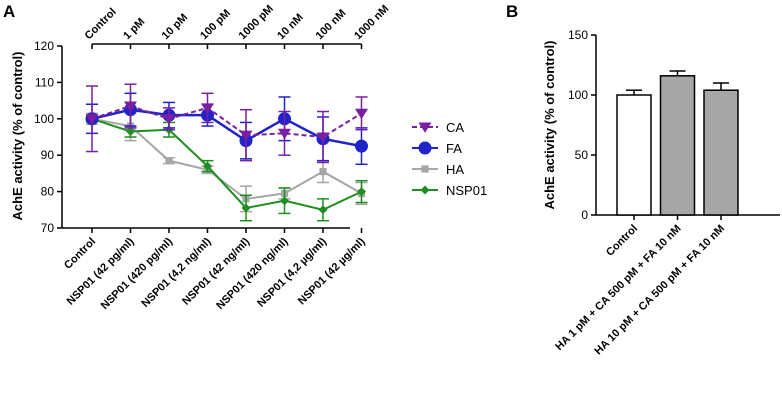  What do you see at coordinates (582, 155) in the screenshot?
I see `panel-b-y-tick-label: 50` at bounding box center [582, 155].